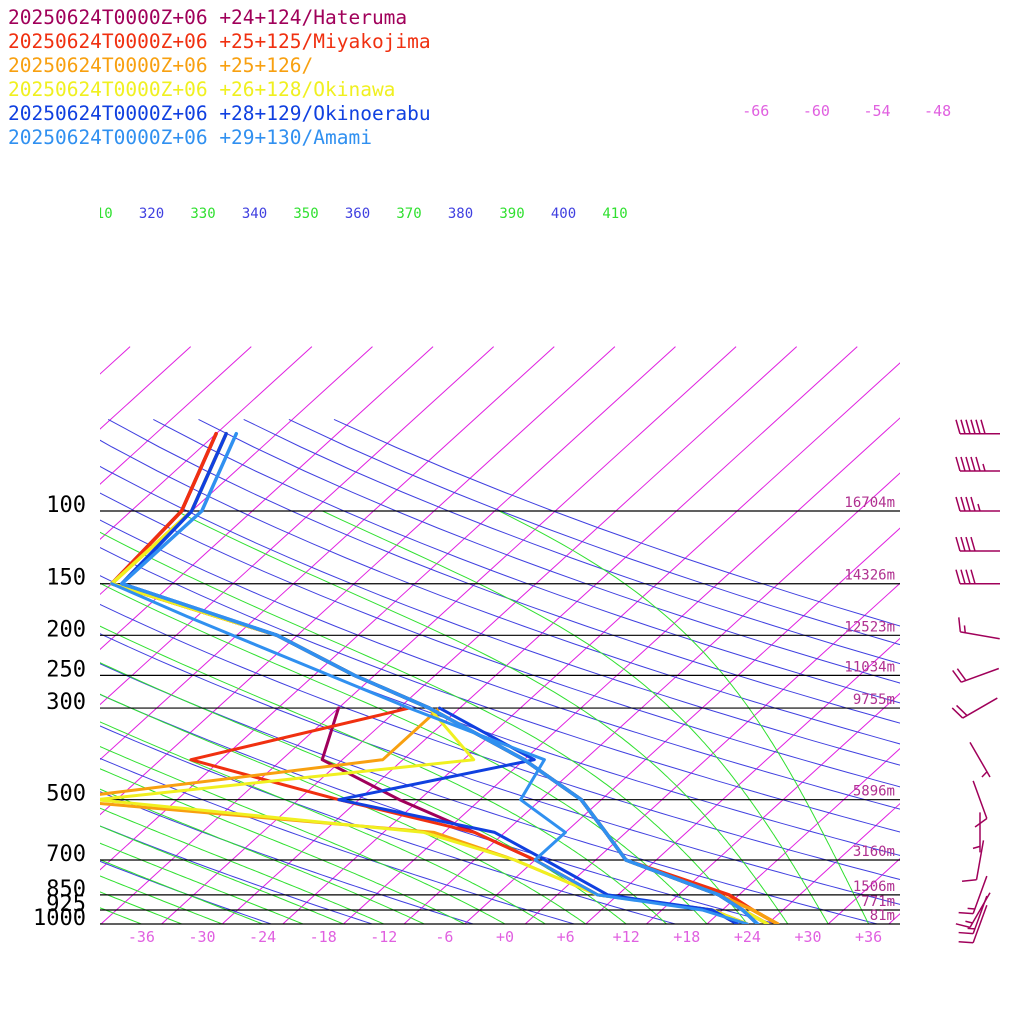 The image size is (1024, 1024). What do you see at coordinates (323, 937) in the screenshot?
I see `temperature-tick-label: -18` at bounding box center [323, 937].